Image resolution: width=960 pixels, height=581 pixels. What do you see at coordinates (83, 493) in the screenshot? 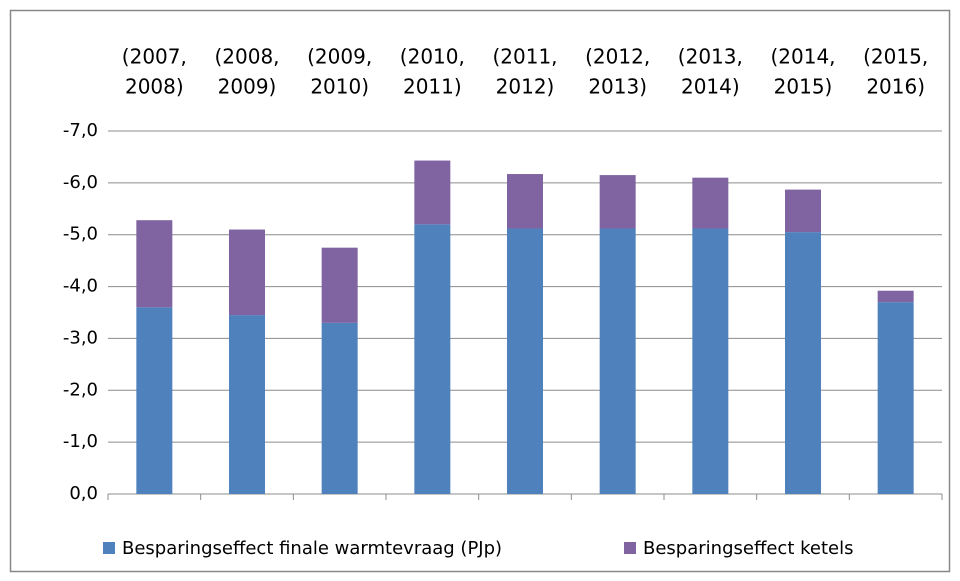
I see `y-tick-label: 0,0` at bounding box center [83, 493].